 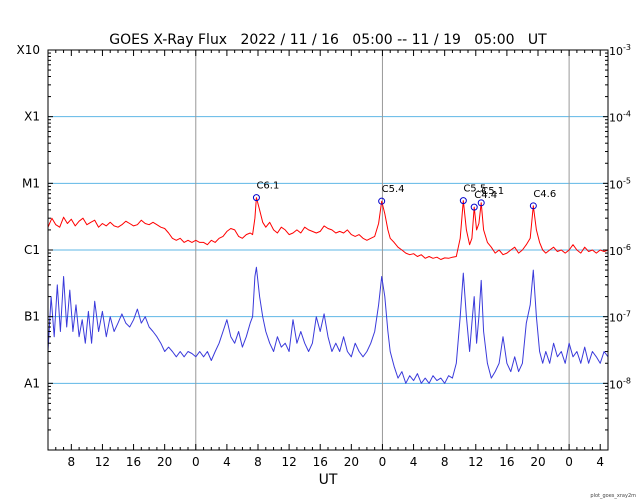 I want to click on class-label-1: X1, so click(x=32, y=117).